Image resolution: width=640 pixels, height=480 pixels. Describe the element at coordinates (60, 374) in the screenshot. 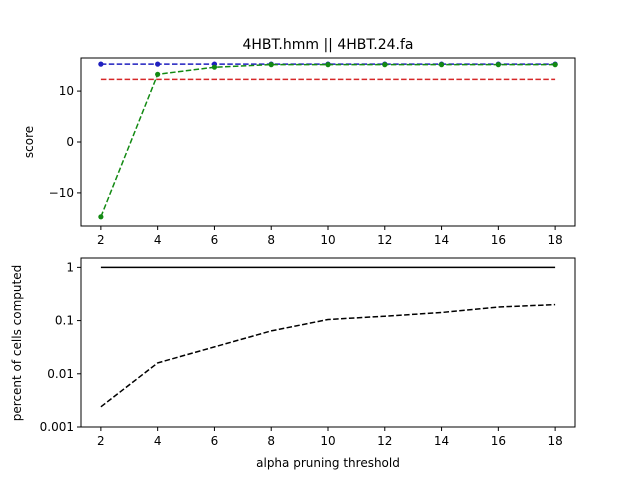

I see `cells-y-tick-label: 0.01` at that location.